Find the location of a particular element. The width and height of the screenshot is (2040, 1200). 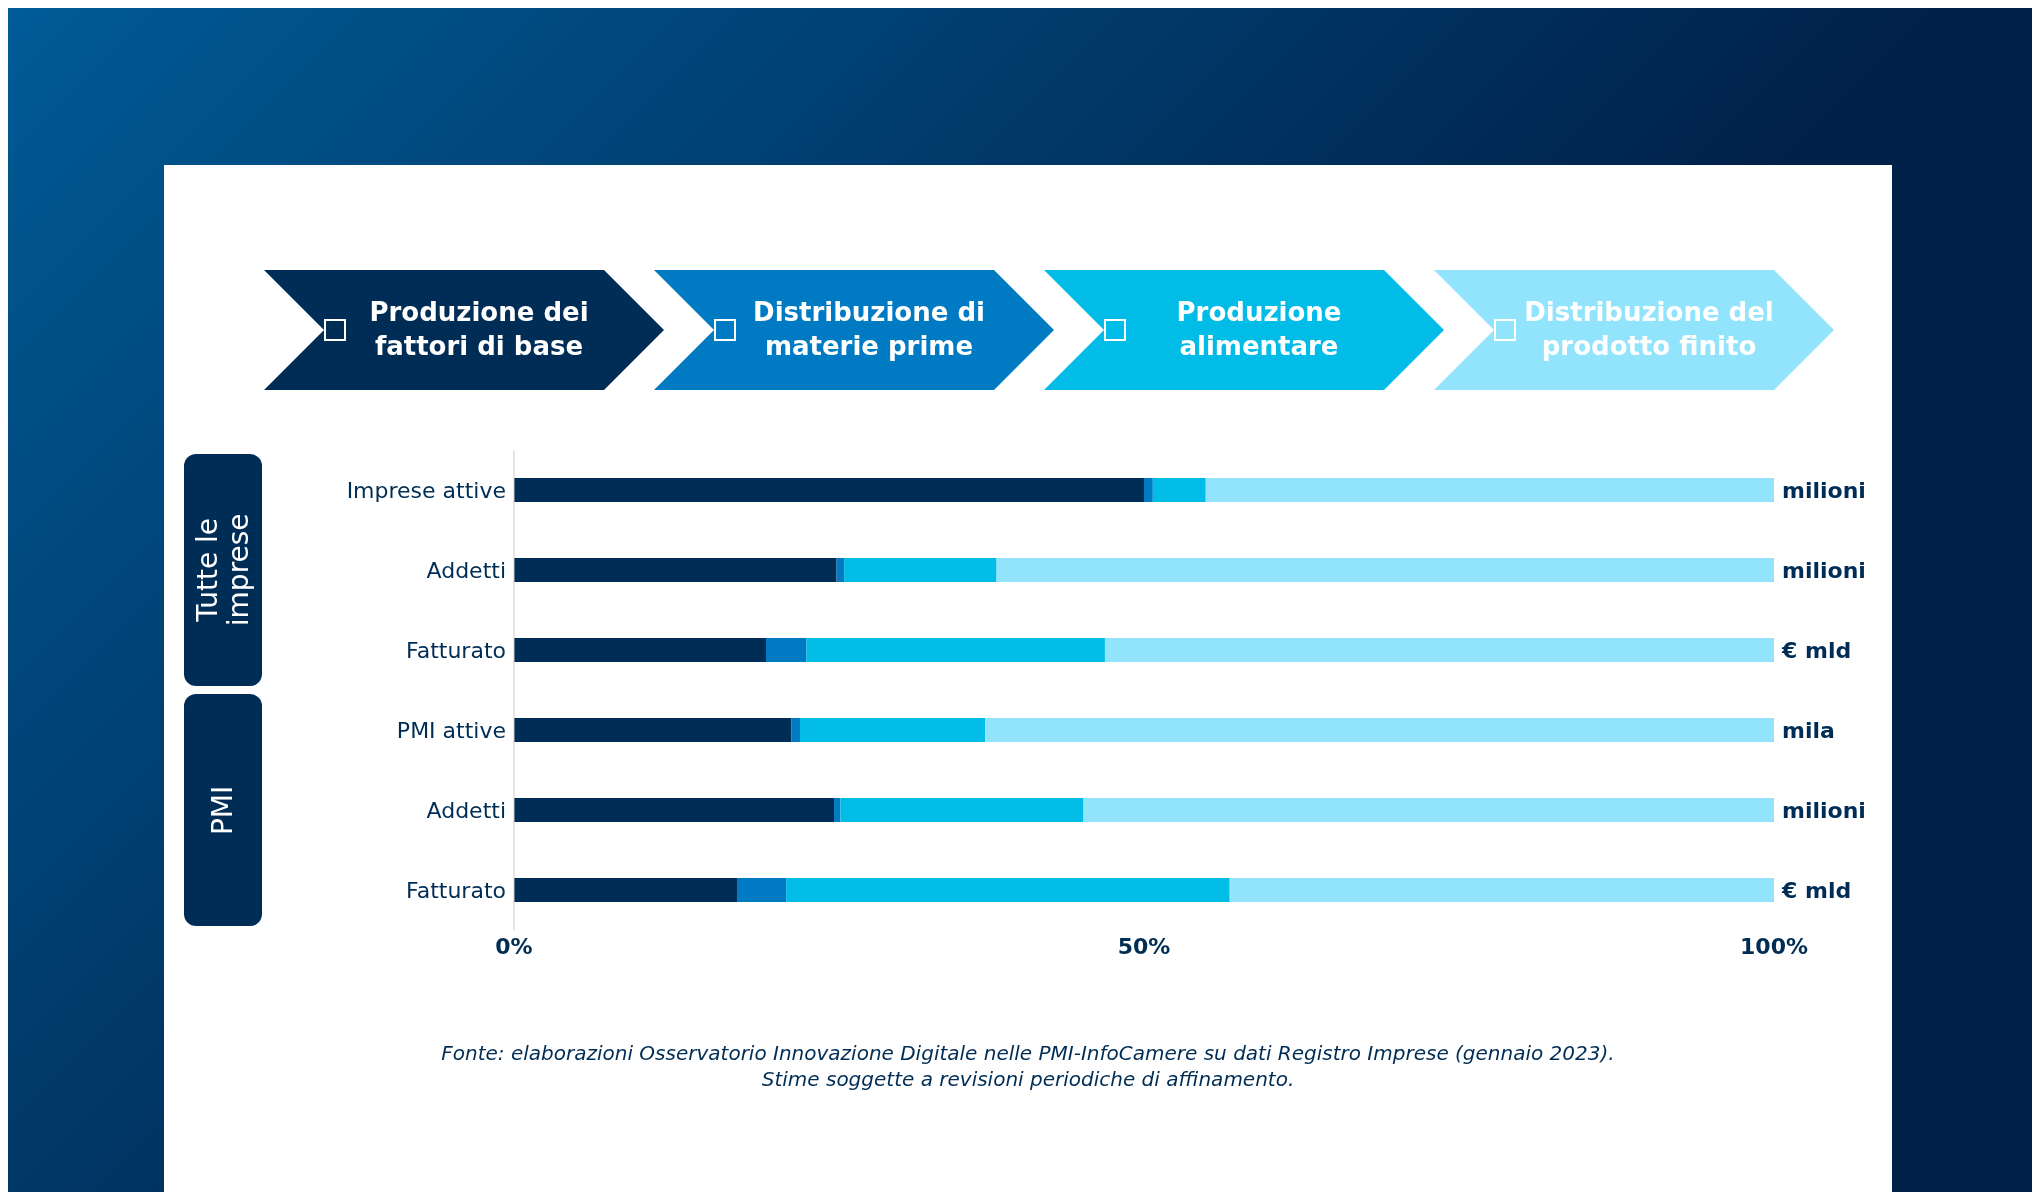

text: mila is located at coordinates (1808, 730).